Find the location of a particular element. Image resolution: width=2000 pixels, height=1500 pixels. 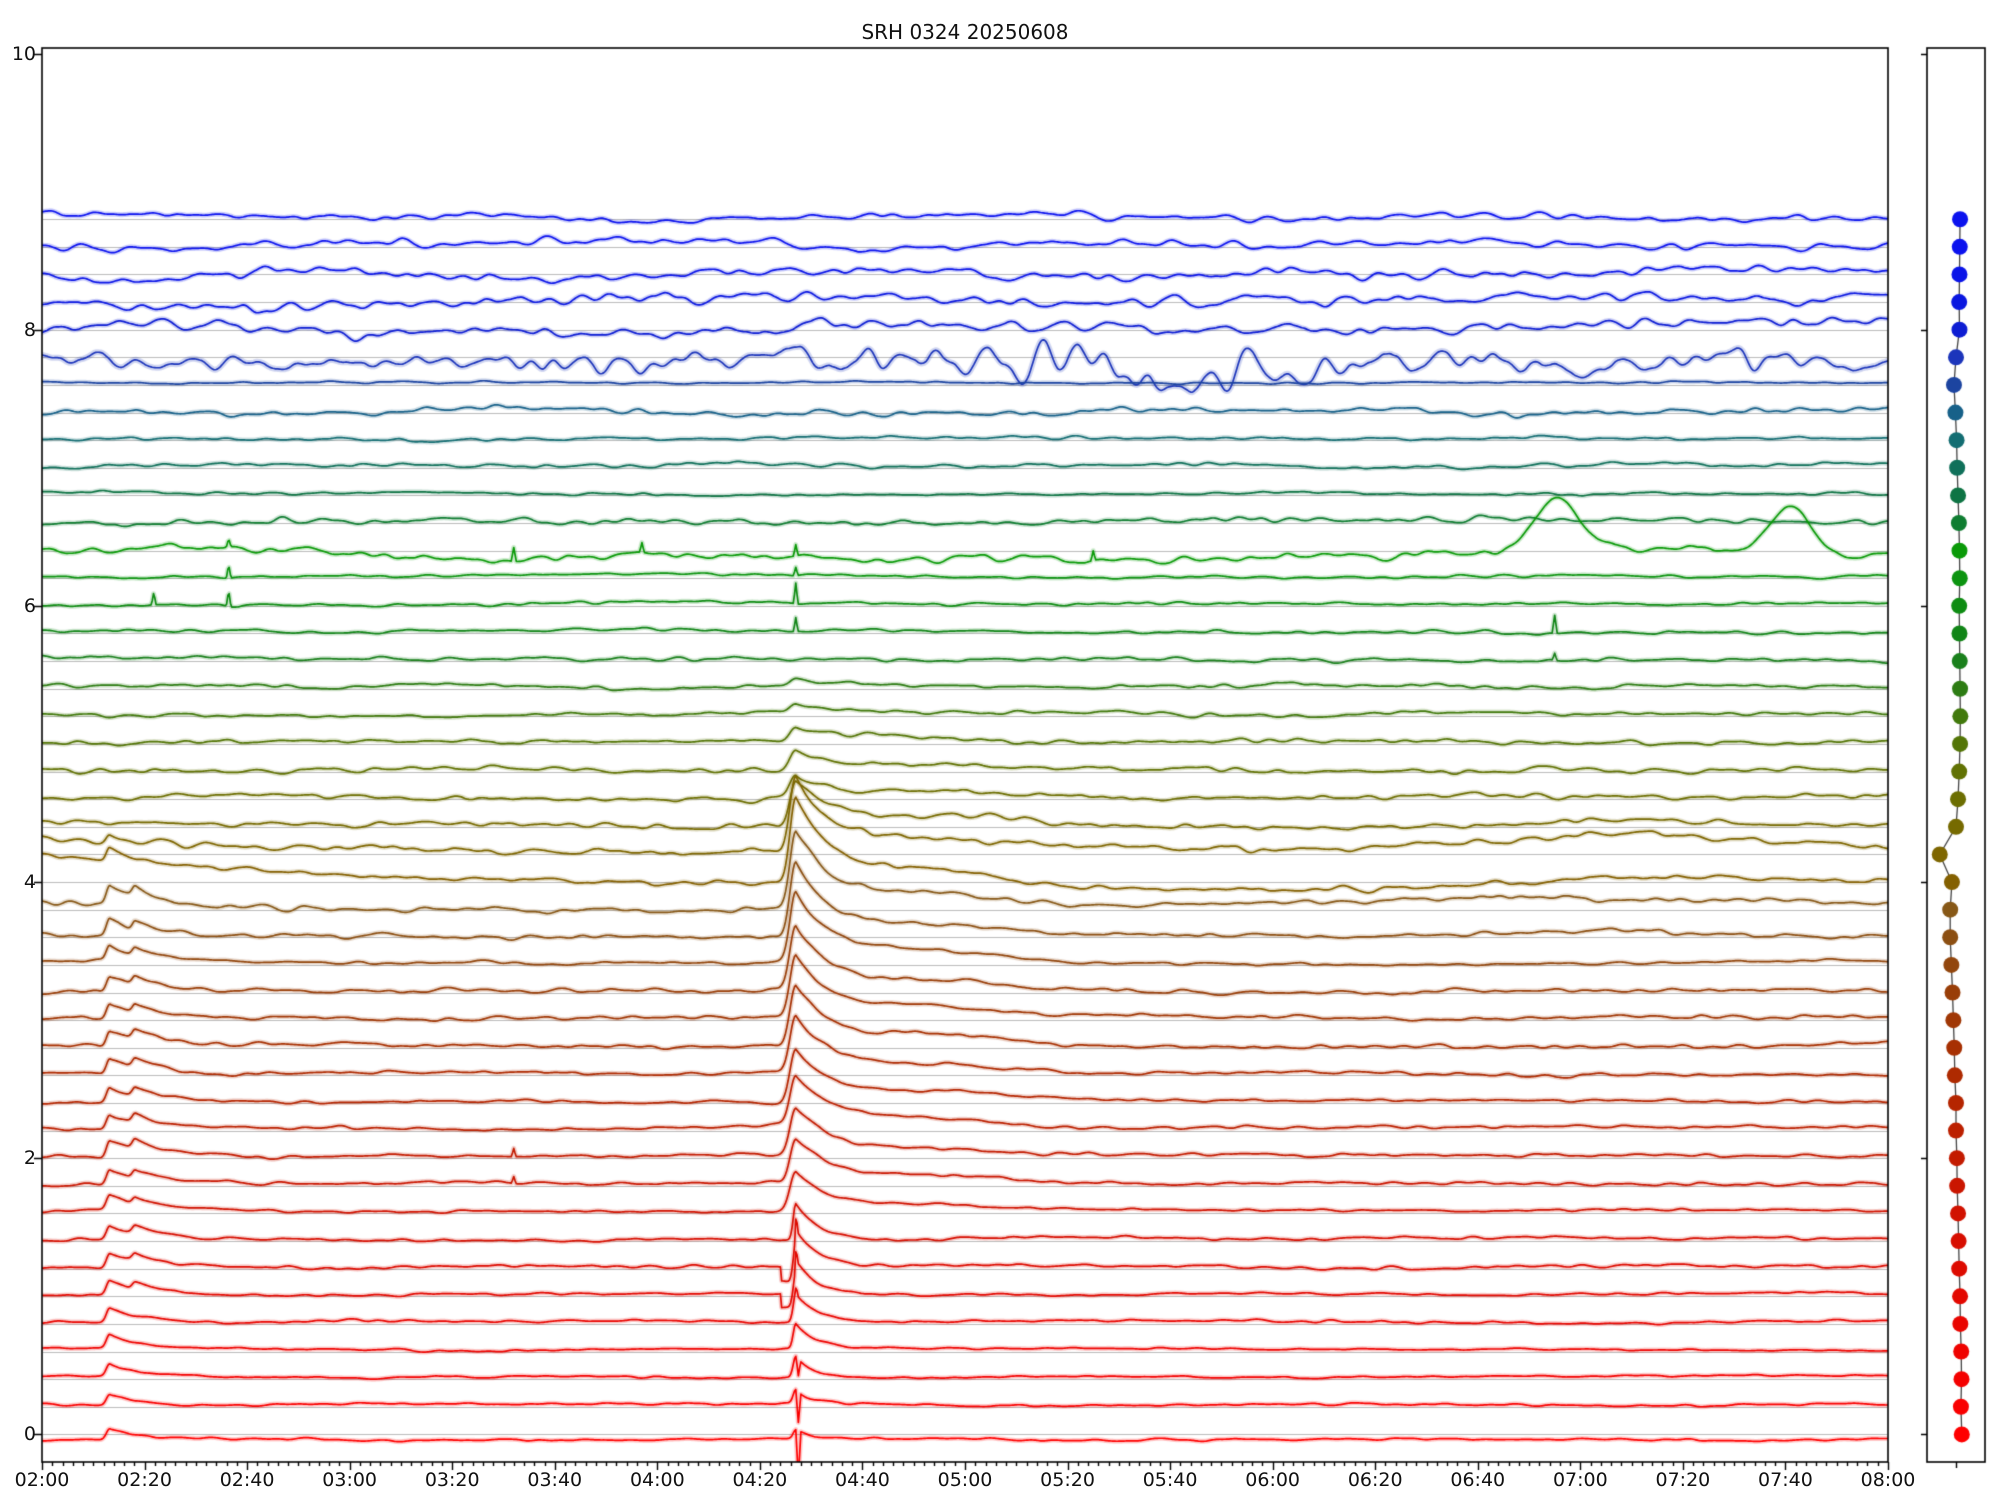

x-tick-label: 05:40 is located at coordinates (1170, 1480).